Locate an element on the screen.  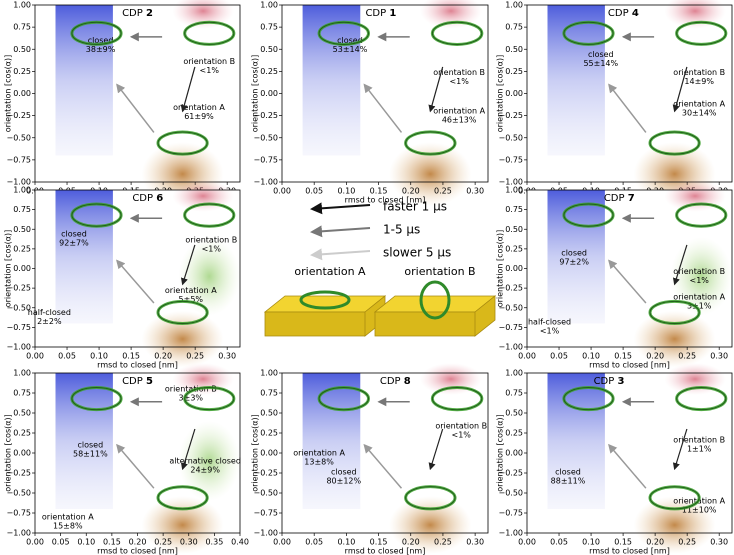
state-share: 1±1% is located at coordinates (699, 449).